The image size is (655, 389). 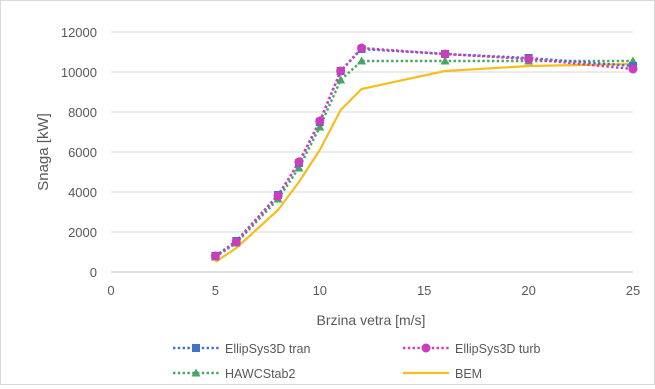 What do you see at coordinates (110, 290) in the screenshot?
I see `x-tick-label: 0` at bounding box center [110, 290].